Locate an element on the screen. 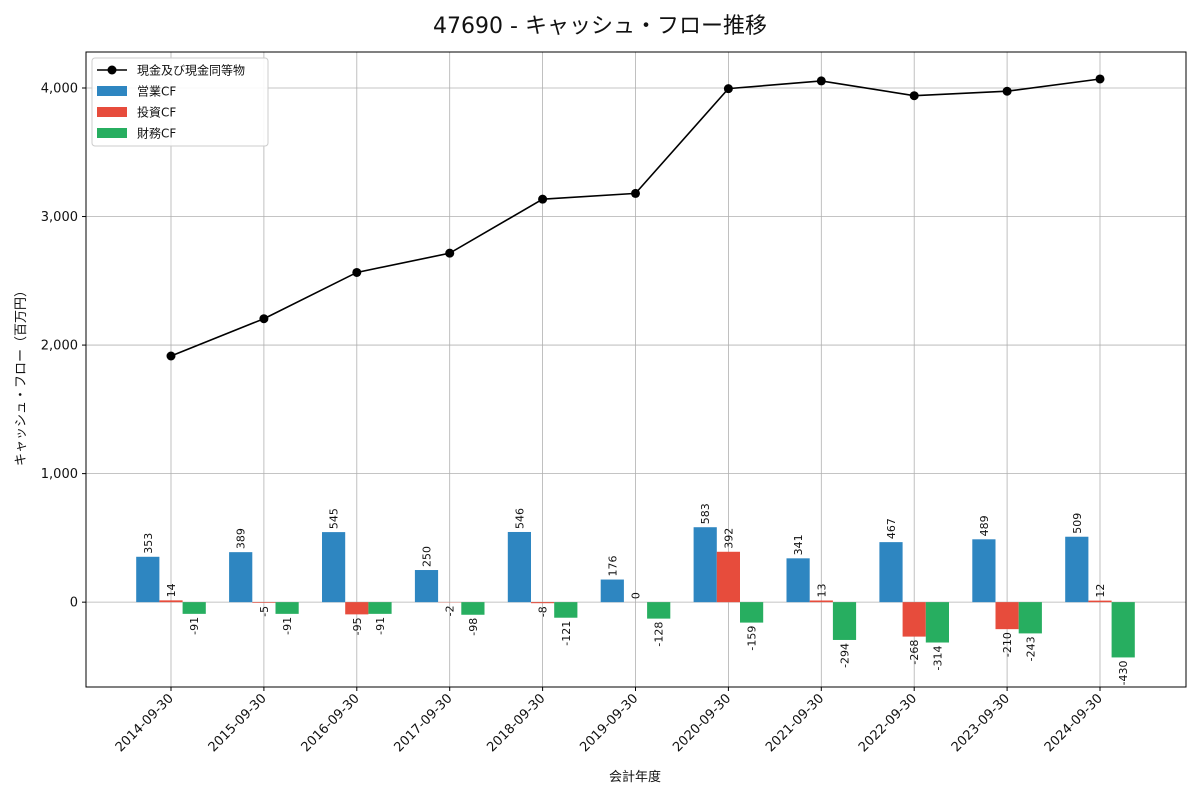 This screenshot has width=1200, height=800. data-label: 353 is located at coordinates (148, 543).